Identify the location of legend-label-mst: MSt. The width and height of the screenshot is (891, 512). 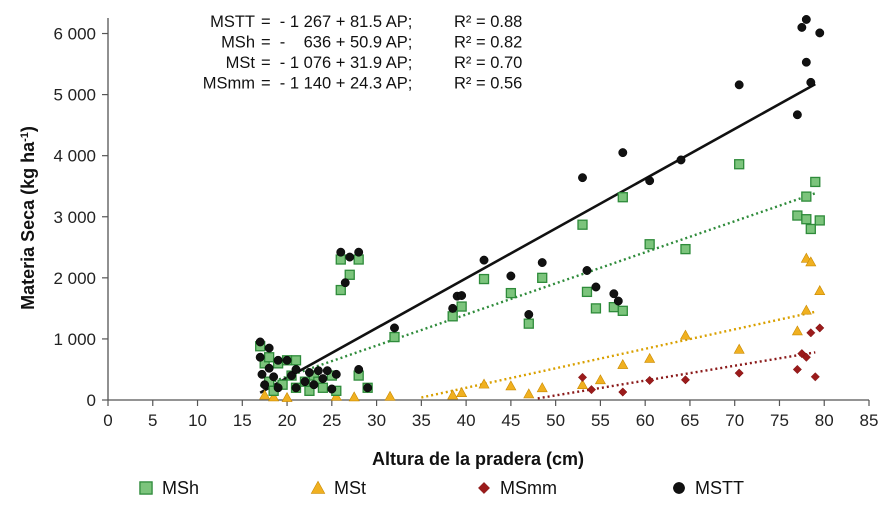
(350, 488).